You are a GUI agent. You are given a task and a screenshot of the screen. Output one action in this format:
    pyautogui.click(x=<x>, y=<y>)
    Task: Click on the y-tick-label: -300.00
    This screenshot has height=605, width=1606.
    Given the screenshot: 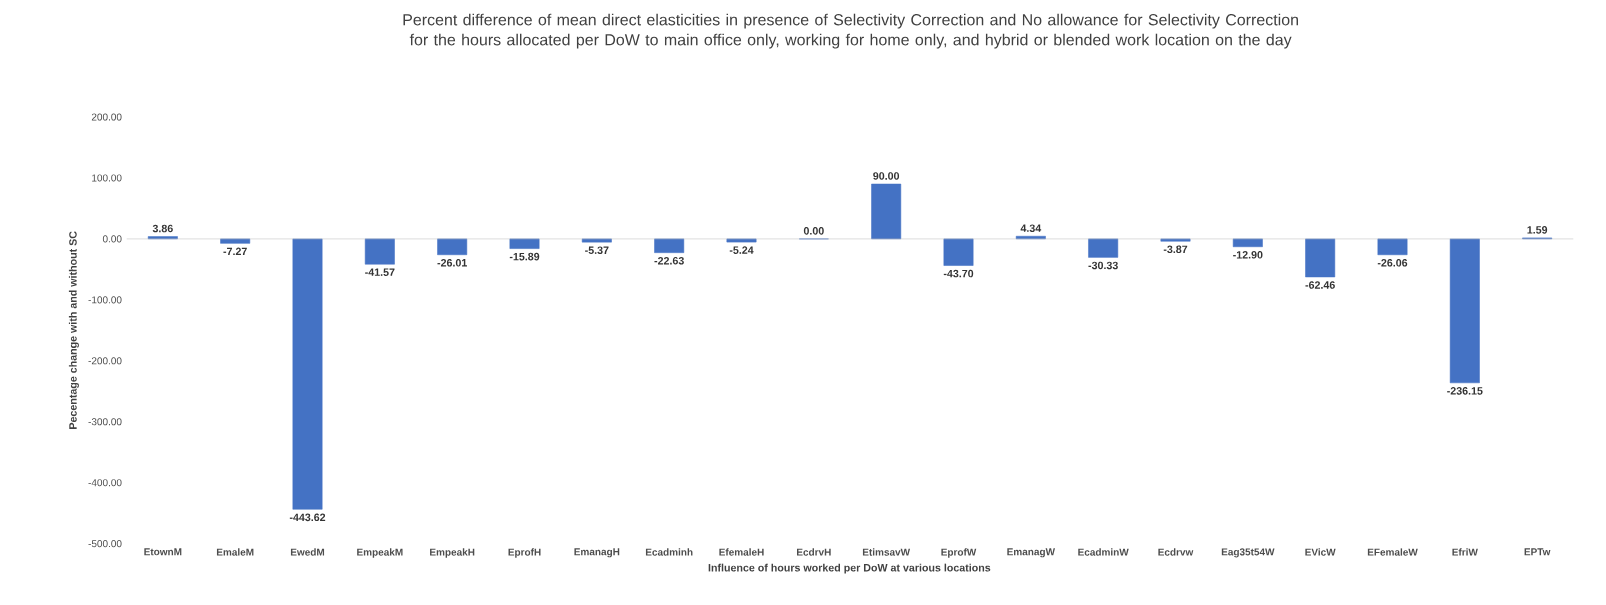 What is the action you would take?
    pyautogui.click(x=105, y=422)
    